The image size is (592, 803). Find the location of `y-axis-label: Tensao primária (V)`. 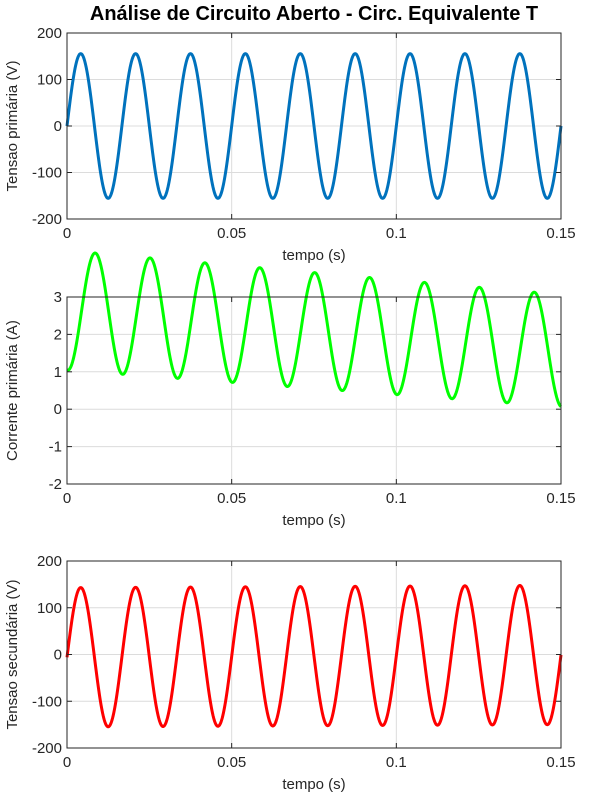

y-axis-label: Tensao primária (V) is located at coordinates (12, 126).